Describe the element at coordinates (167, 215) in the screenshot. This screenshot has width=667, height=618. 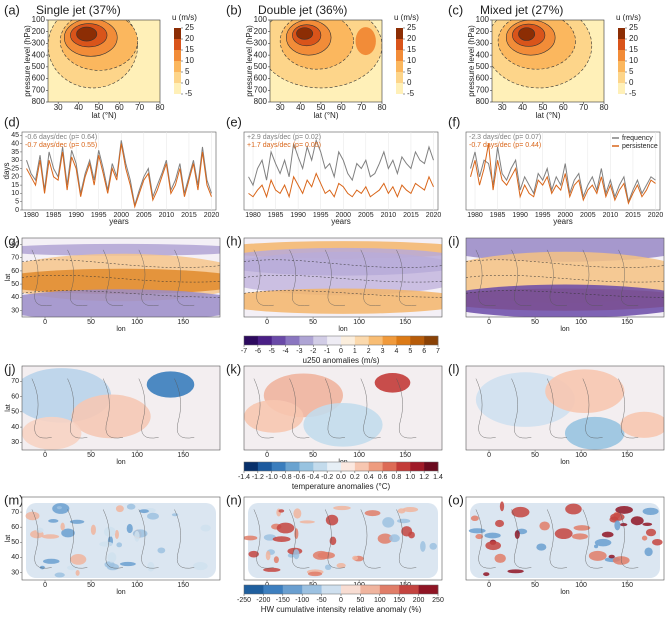
I see `x-tick-label: 2010` at that location.